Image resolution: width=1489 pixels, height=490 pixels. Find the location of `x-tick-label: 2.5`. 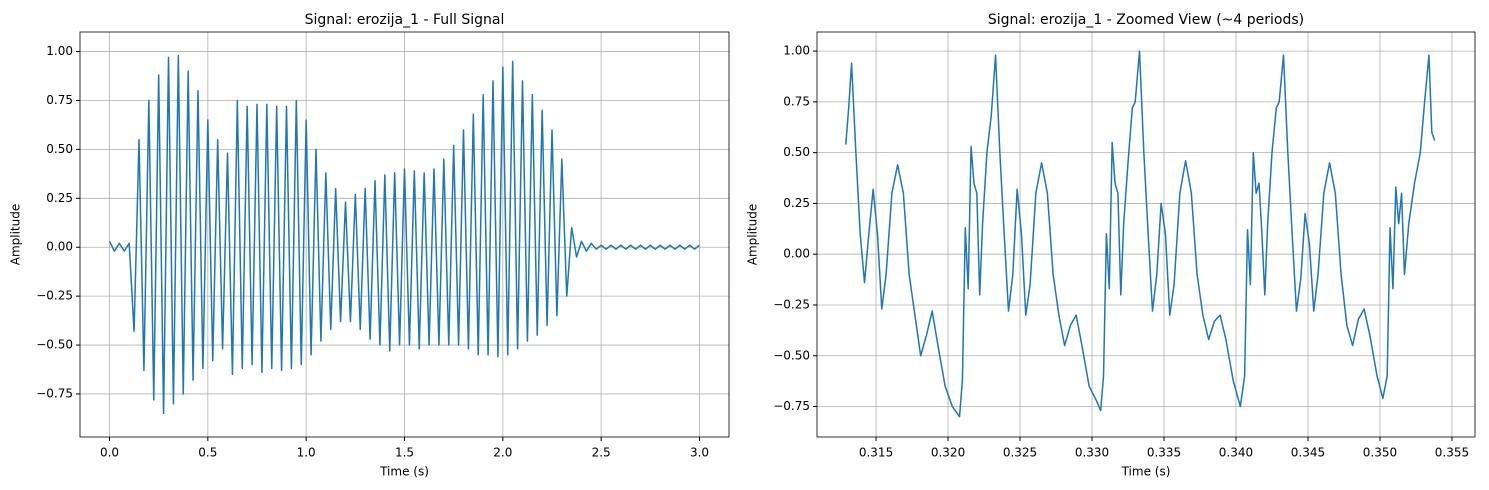

x-tick-label: 2.5 is located at coordinates (601, 453).